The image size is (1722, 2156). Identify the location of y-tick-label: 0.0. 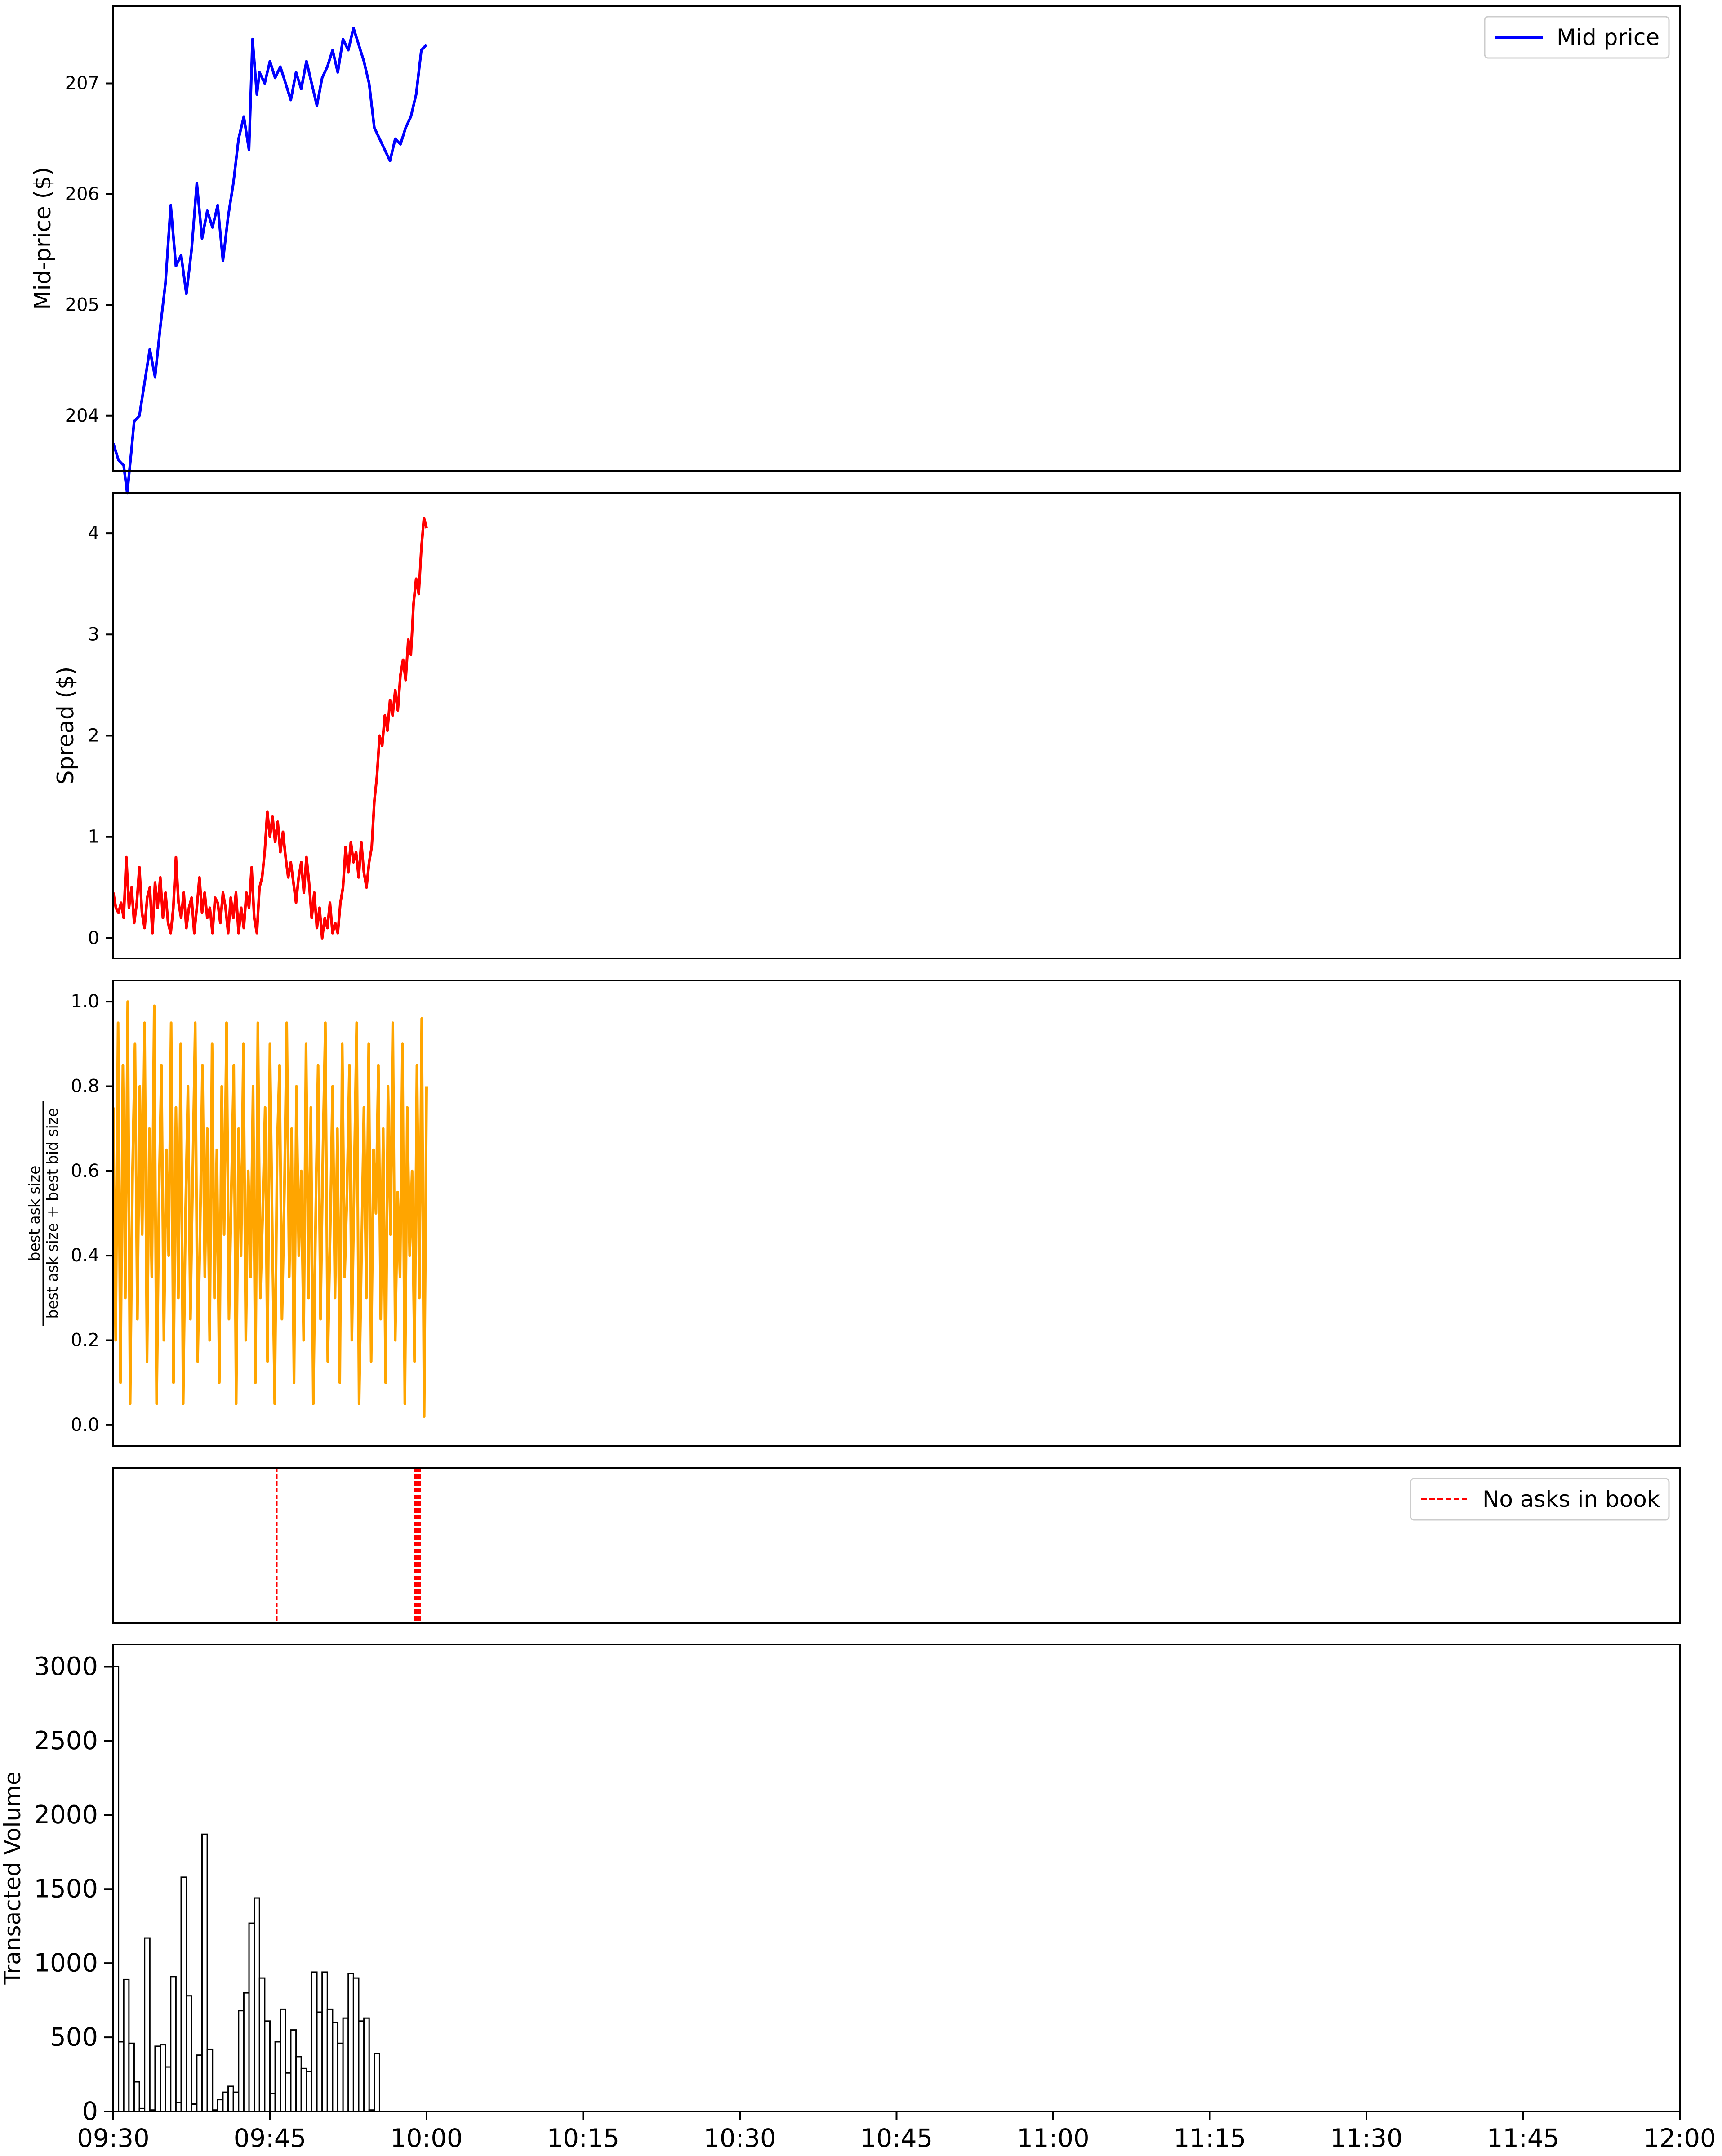
(85, 1425).